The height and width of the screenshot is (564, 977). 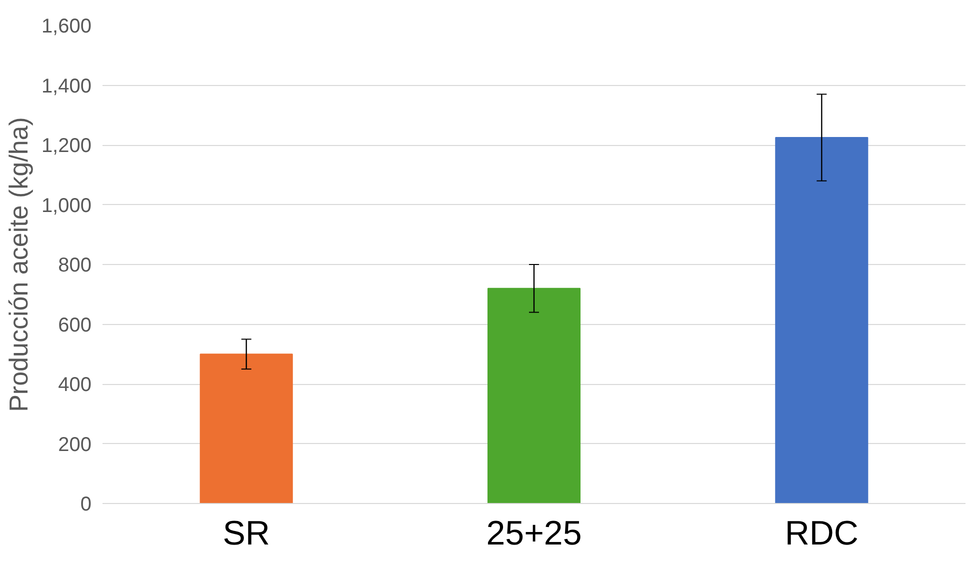 What do you see at coordinates (75, 265) in the screenshot?
I see `y-tick-label: 800` at bounding box center [75, 265].